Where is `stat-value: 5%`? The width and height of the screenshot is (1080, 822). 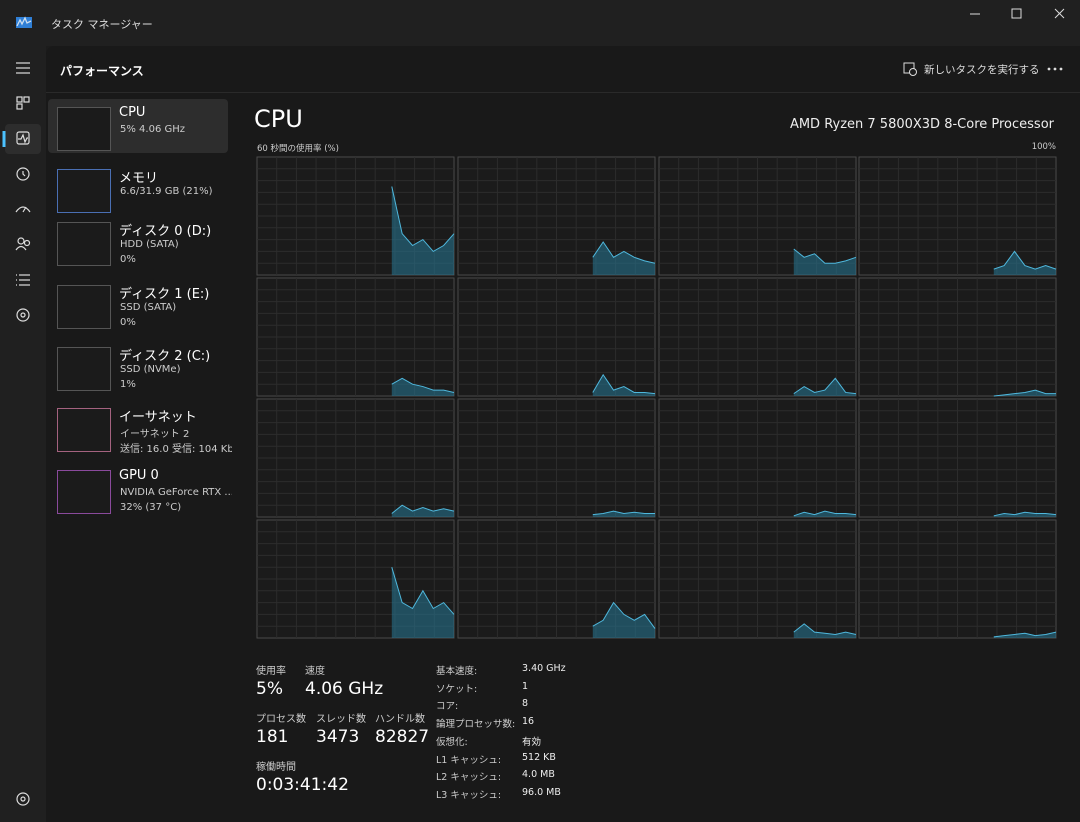
stat-value: 5% is located at coordinates (269, 689).